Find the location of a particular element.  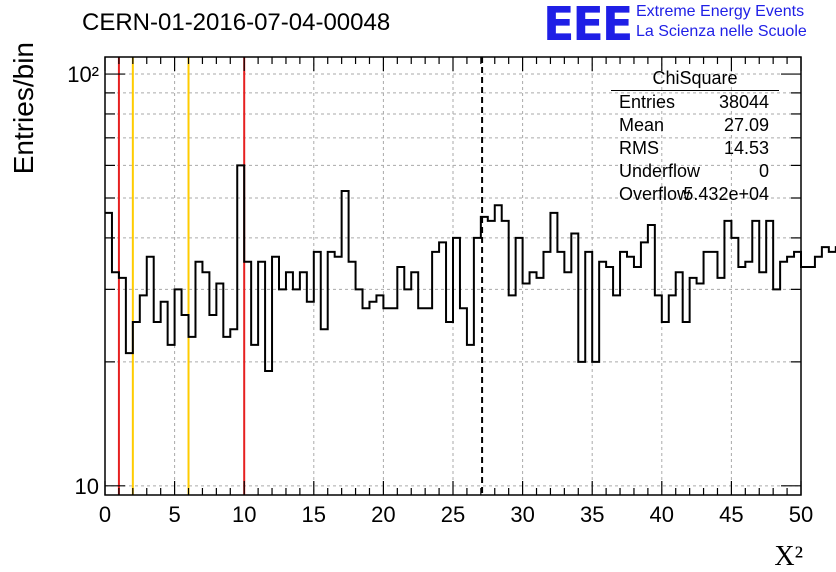

stat-key: Overflow is located at coordinates (655, 194).